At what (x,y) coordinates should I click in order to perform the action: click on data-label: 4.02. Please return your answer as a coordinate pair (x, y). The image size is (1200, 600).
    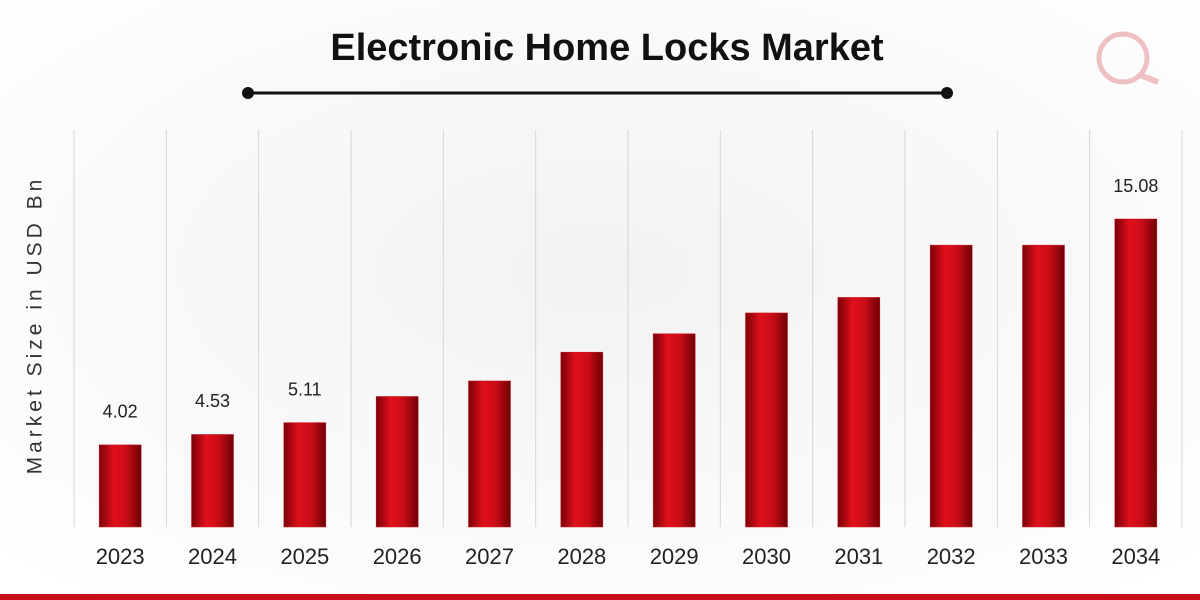
    Looking at the image, I should click on (120, 412).